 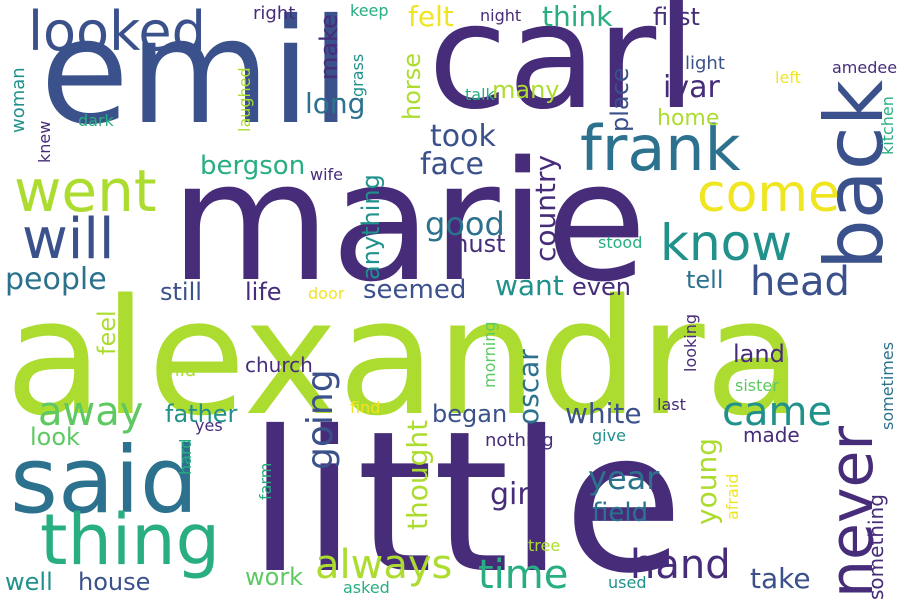 What do you see at coordinates (96, 120) in the screenshot?
I see `word-dark: dark` at bounding box center [96, 120].